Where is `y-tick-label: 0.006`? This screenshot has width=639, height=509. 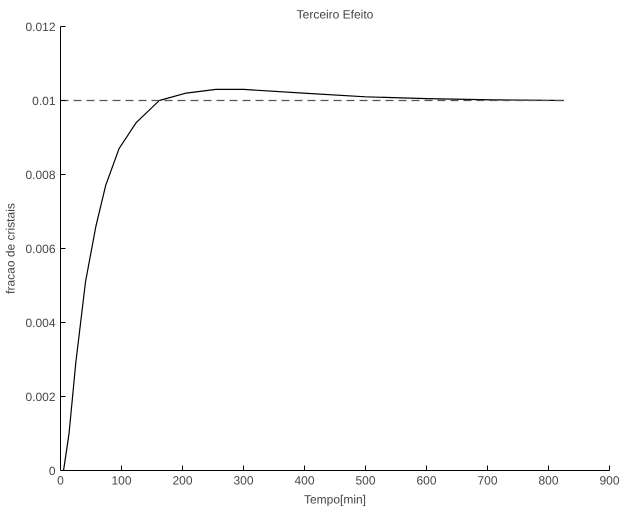
y-tick-label: 0.006 is located at coordinates (40, 249).